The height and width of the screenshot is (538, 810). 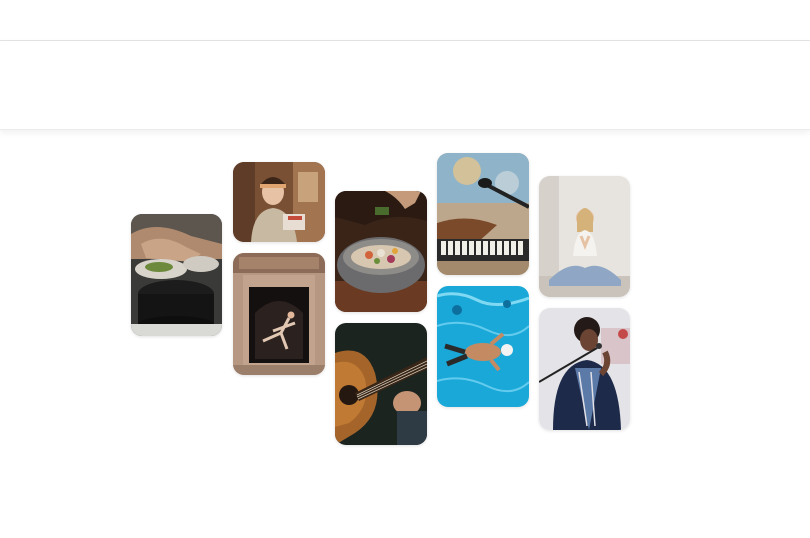 What do you see at coordinates (279, 202) in the screenshot?
I see `crafter-woman-photo` at bounding box center [279, 202].